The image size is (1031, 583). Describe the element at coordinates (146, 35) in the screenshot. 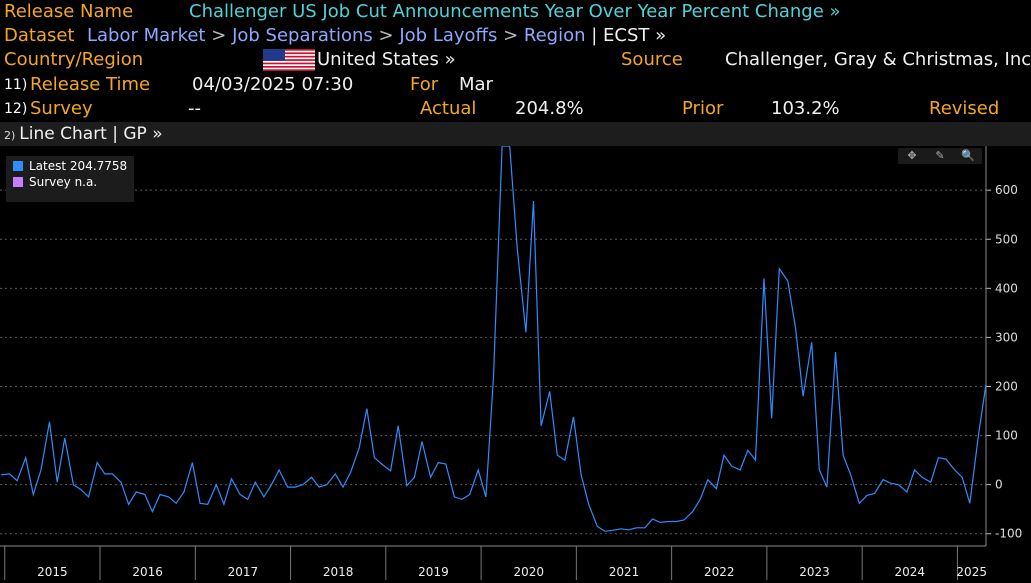

I see `breadcrumb-item-labor-market: Labor Market` at that location.